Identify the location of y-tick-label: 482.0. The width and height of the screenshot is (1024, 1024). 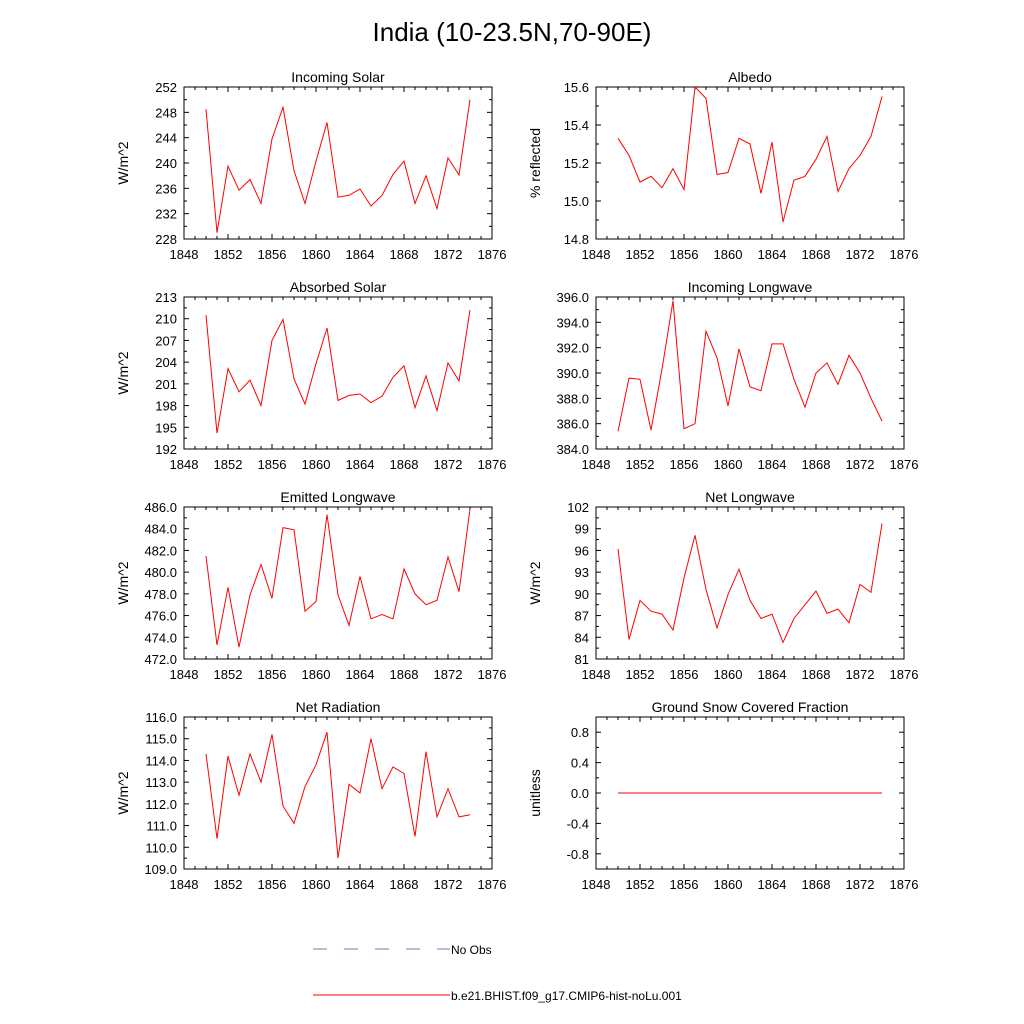
(160, 550).